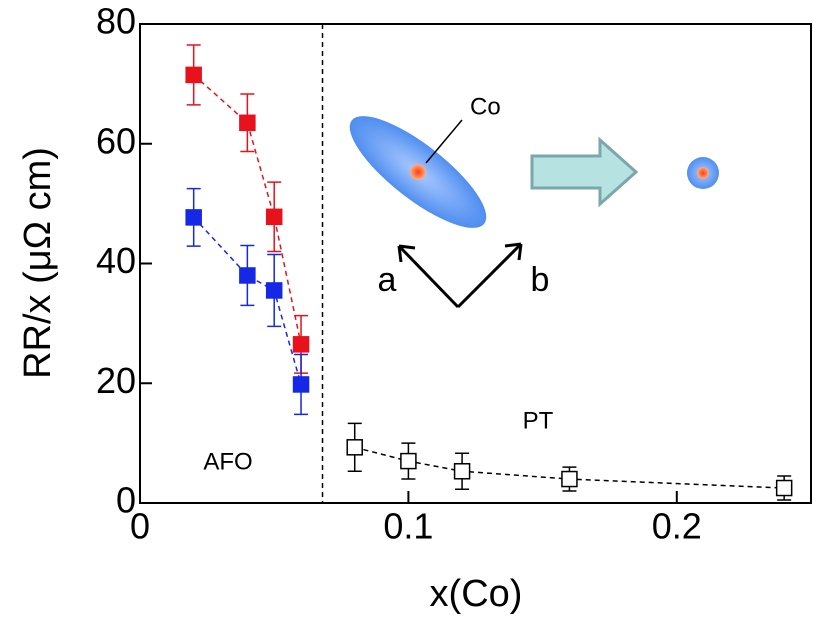 Image resolution: width=813 pixels, height=623 pixels. What do you see at coordinates (116, 260) in the screenshot?
I see `y-tick-label: 40` at bounding box center [116, 260].